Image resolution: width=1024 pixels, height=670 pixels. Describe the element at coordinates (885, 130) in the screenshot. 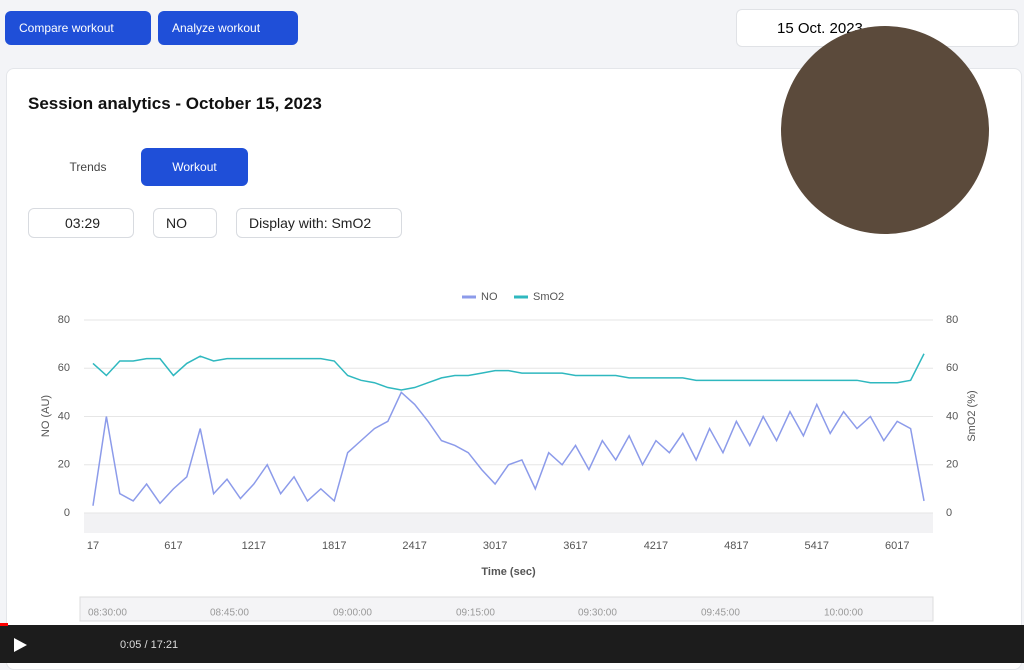

I see `webcam` at that location.